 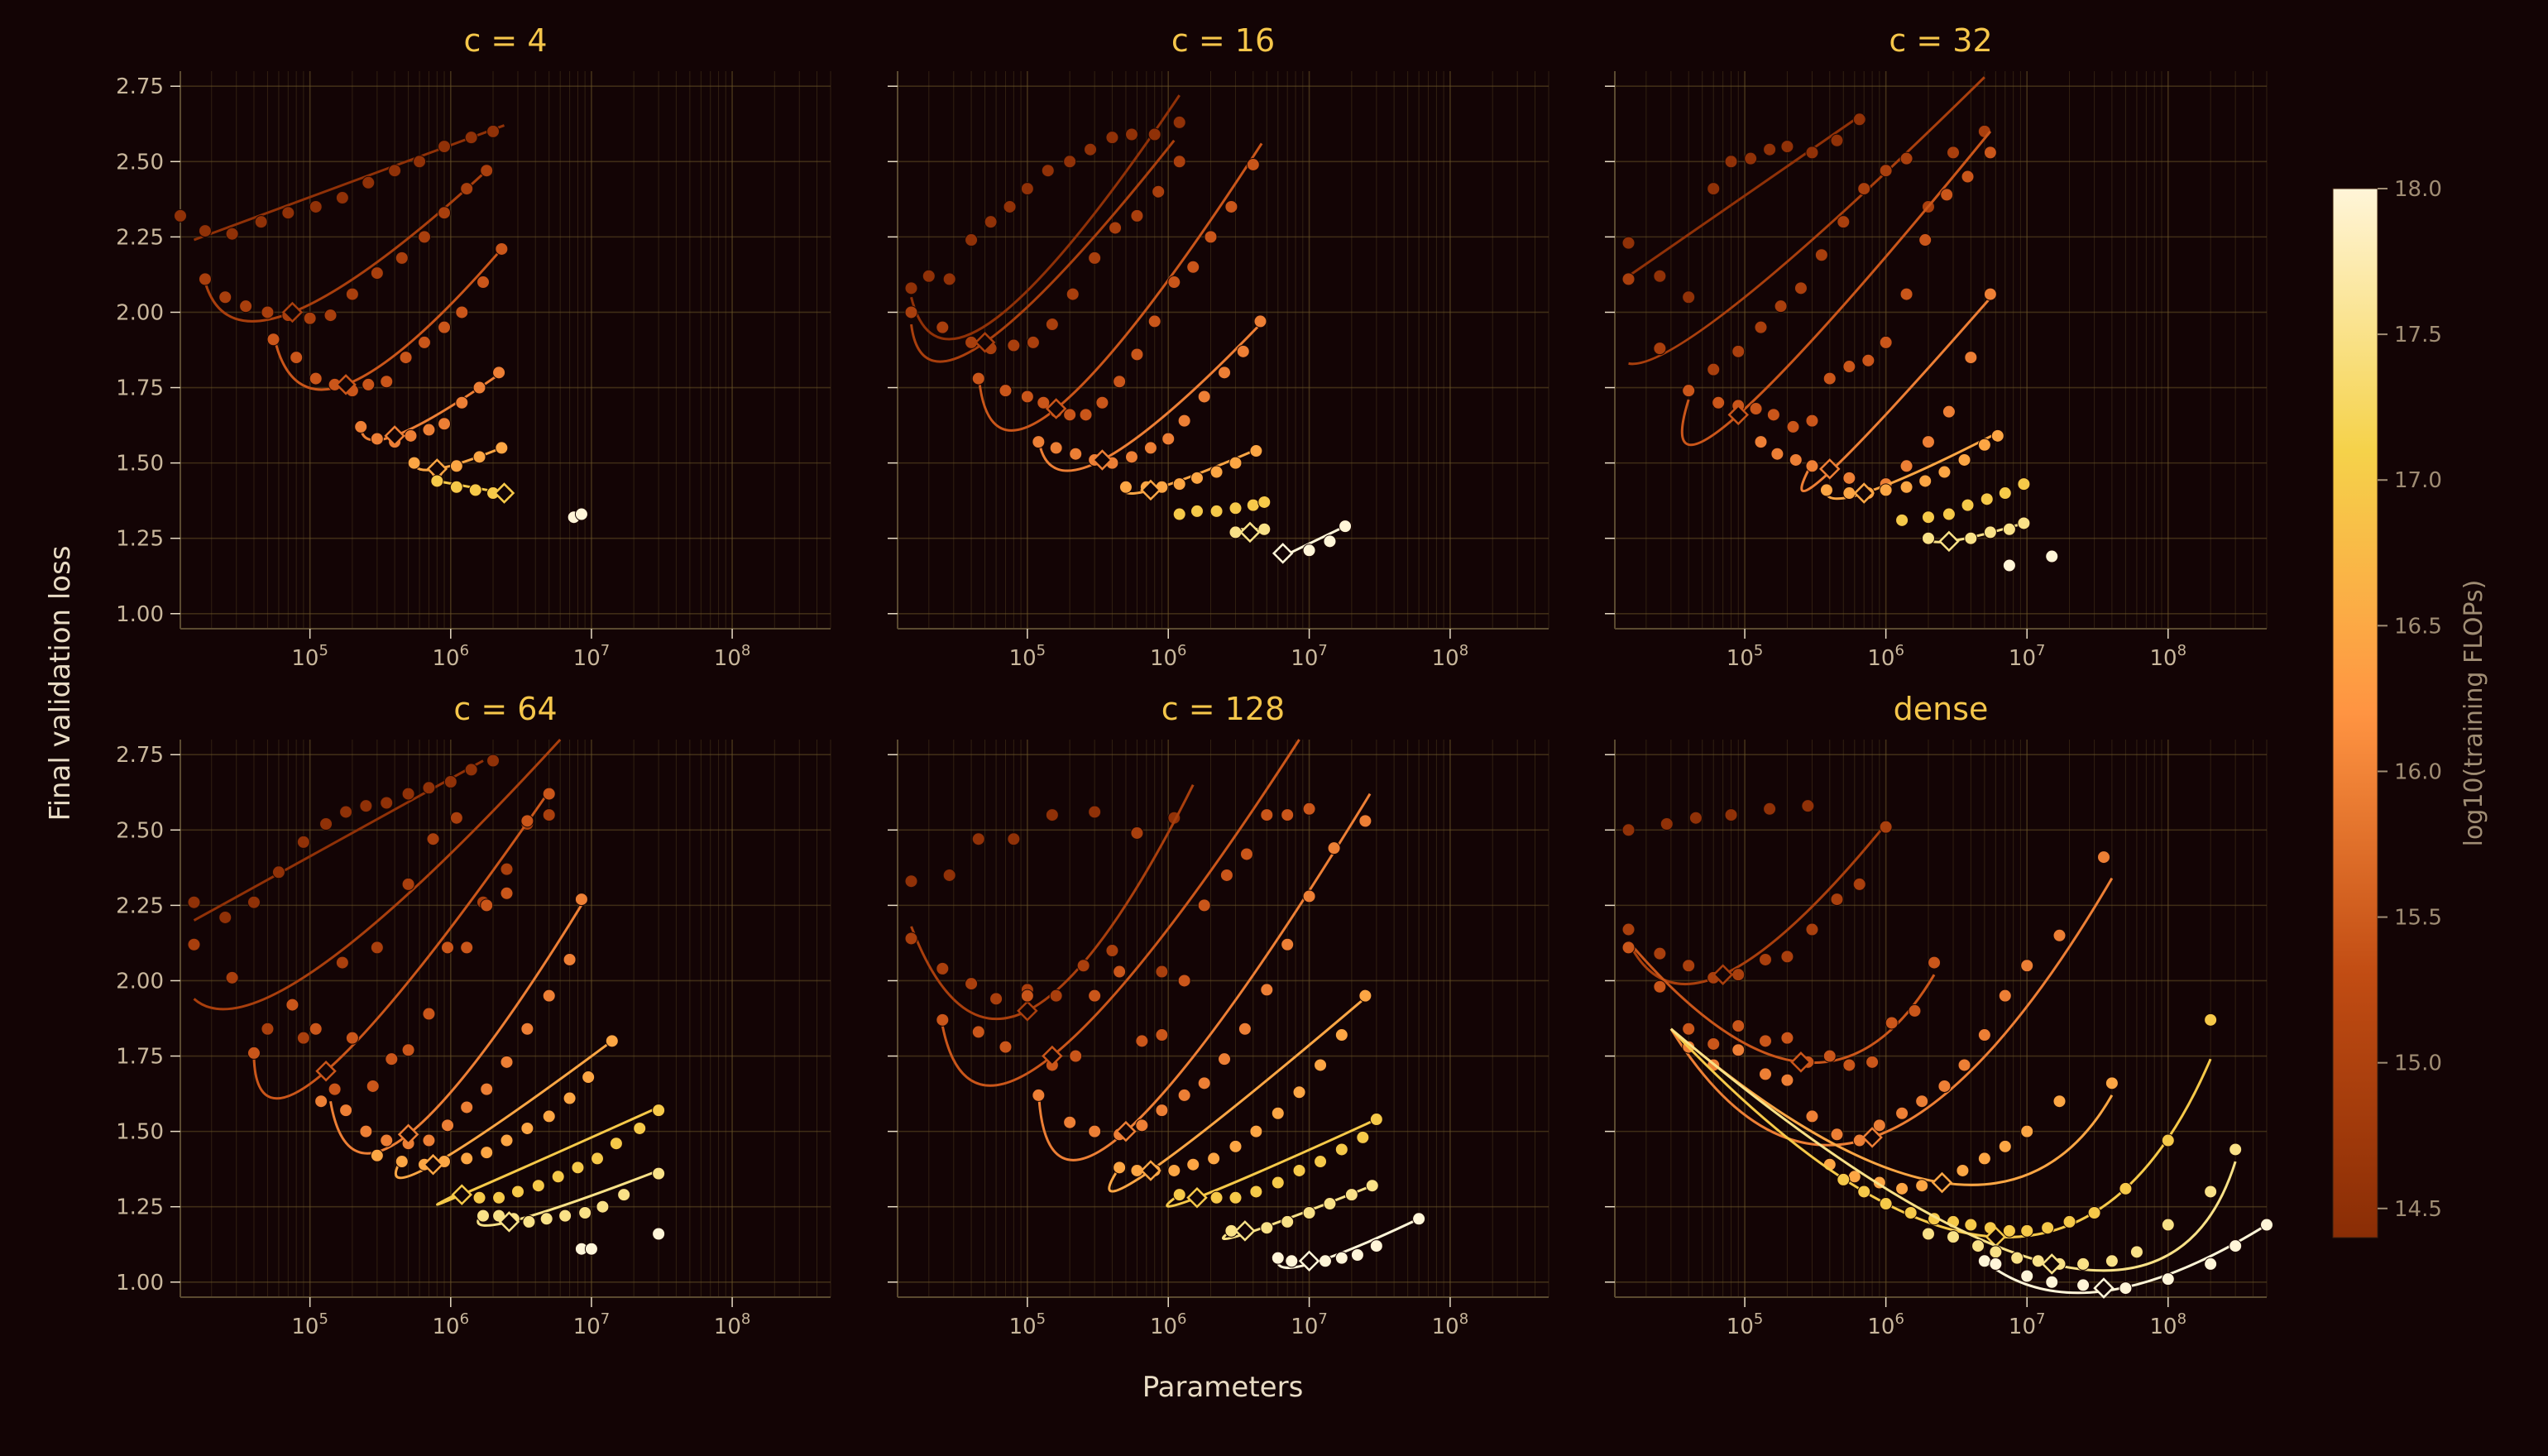 What do you see at coordinates (140, 464) in the screenshot?
I see `y-tick-label: 1.50` at bounding box center [140, 464].